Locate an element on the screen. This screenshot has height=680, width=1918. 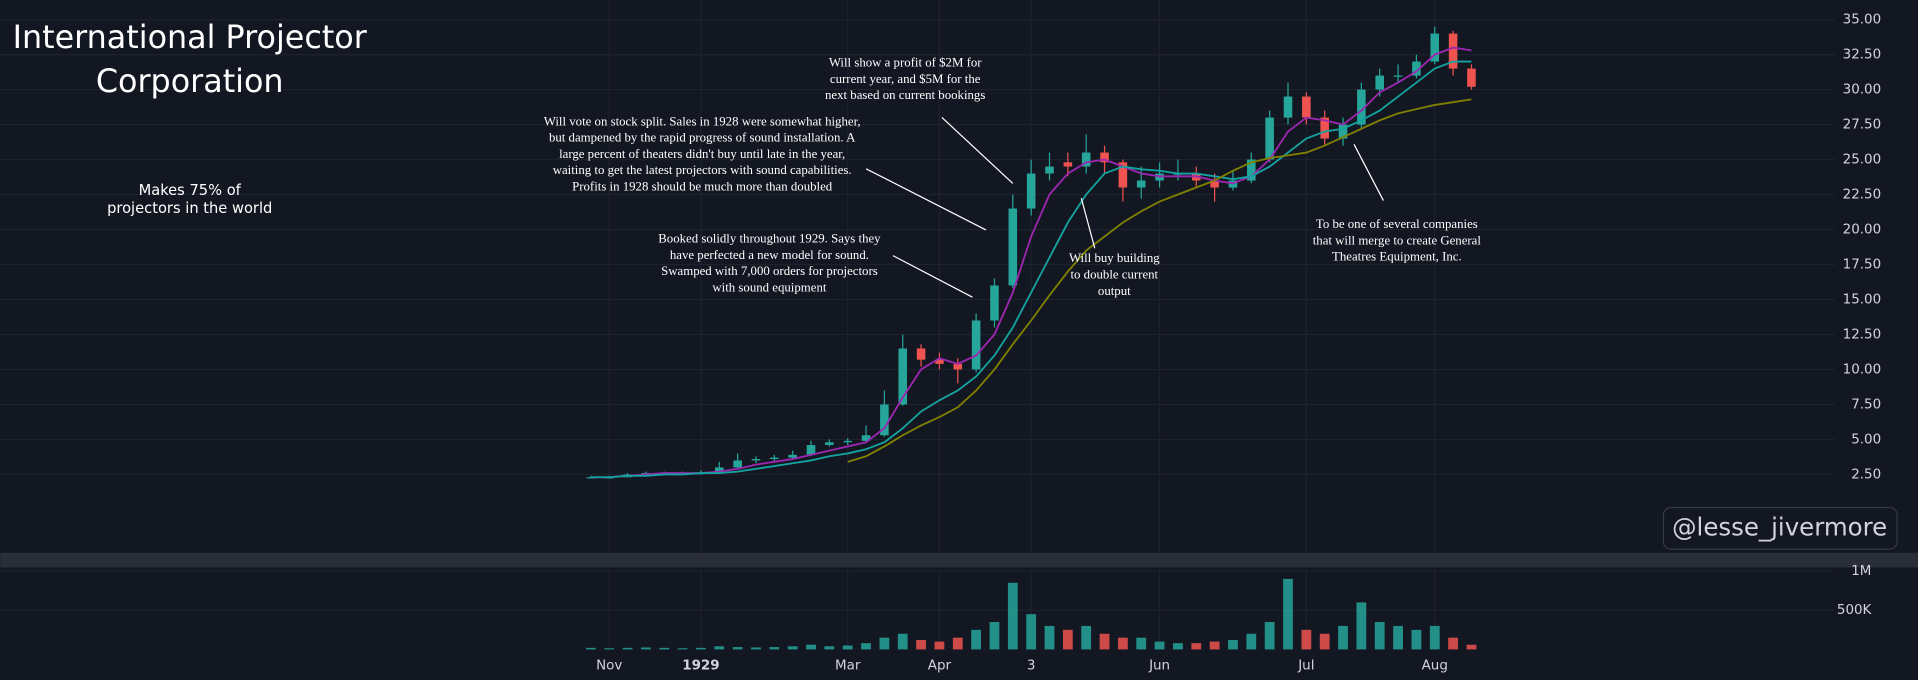
x-tick-label: 1929 is located at coordinates (700, 665).